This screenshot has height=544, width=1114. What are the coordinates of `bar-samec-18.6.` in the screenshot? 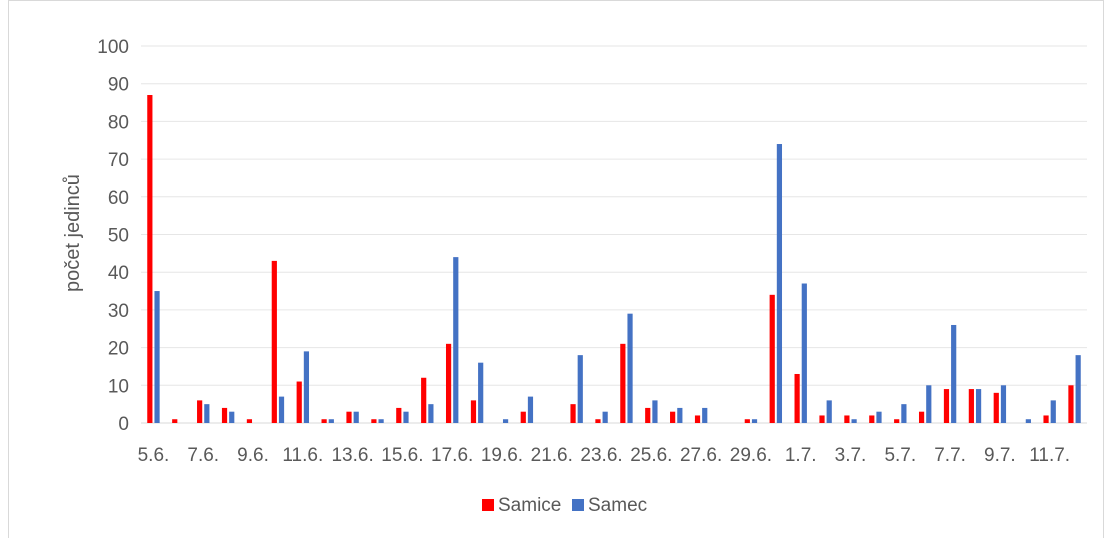 It's located at (481, 392).